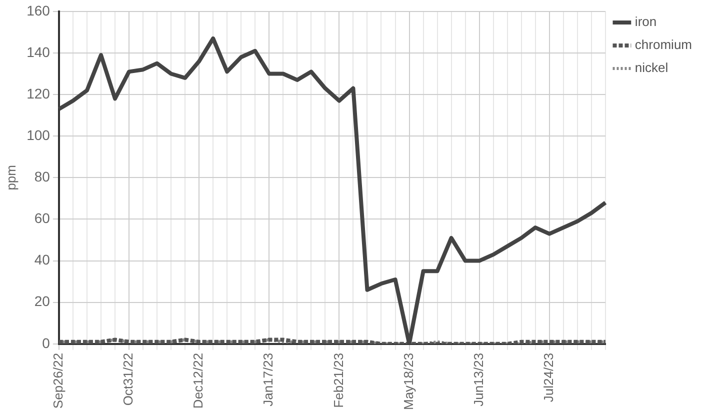 The image size is (710, 413). What do you see at coordinates (46, 342) in the screenshot?
I see `y-tick-label: 0` at bounding box center [46, 342].